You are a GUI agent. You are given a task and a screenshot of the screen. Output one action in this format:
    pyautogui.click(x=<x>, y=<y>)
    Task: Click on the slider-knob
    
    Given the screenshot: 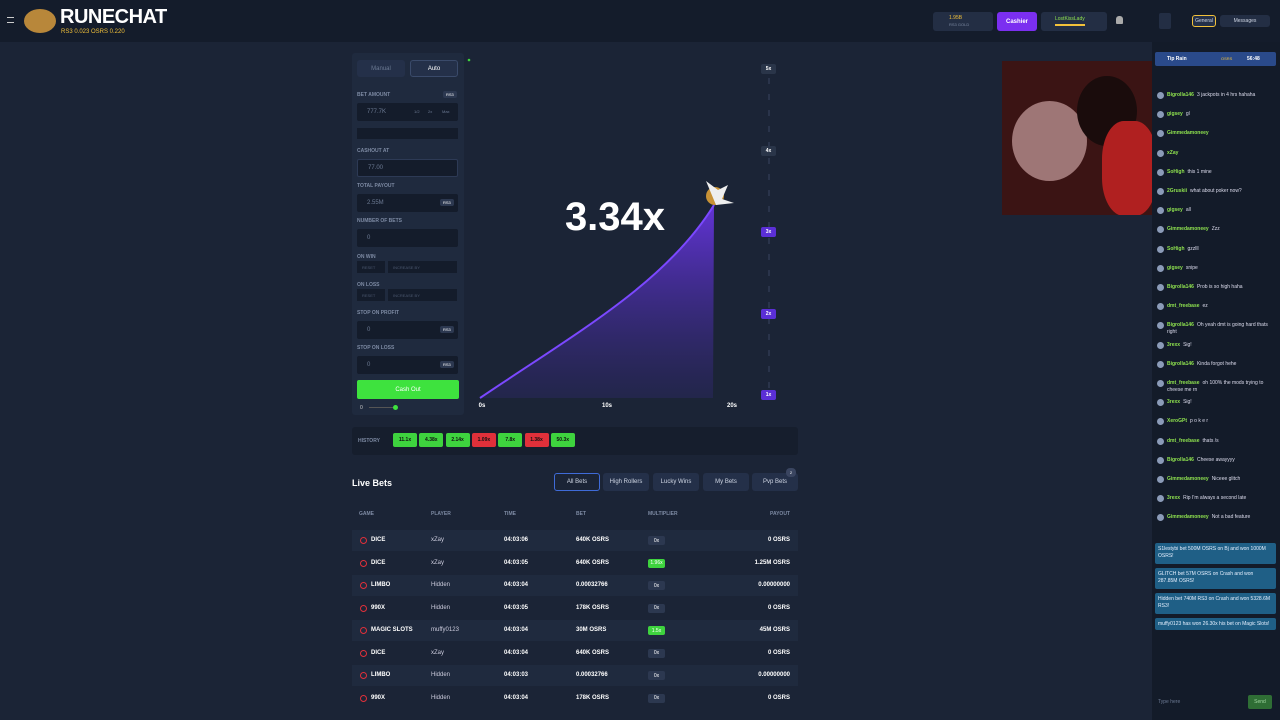 What is the action you would take?
    pyautogui.click(x=395, y=407)
    